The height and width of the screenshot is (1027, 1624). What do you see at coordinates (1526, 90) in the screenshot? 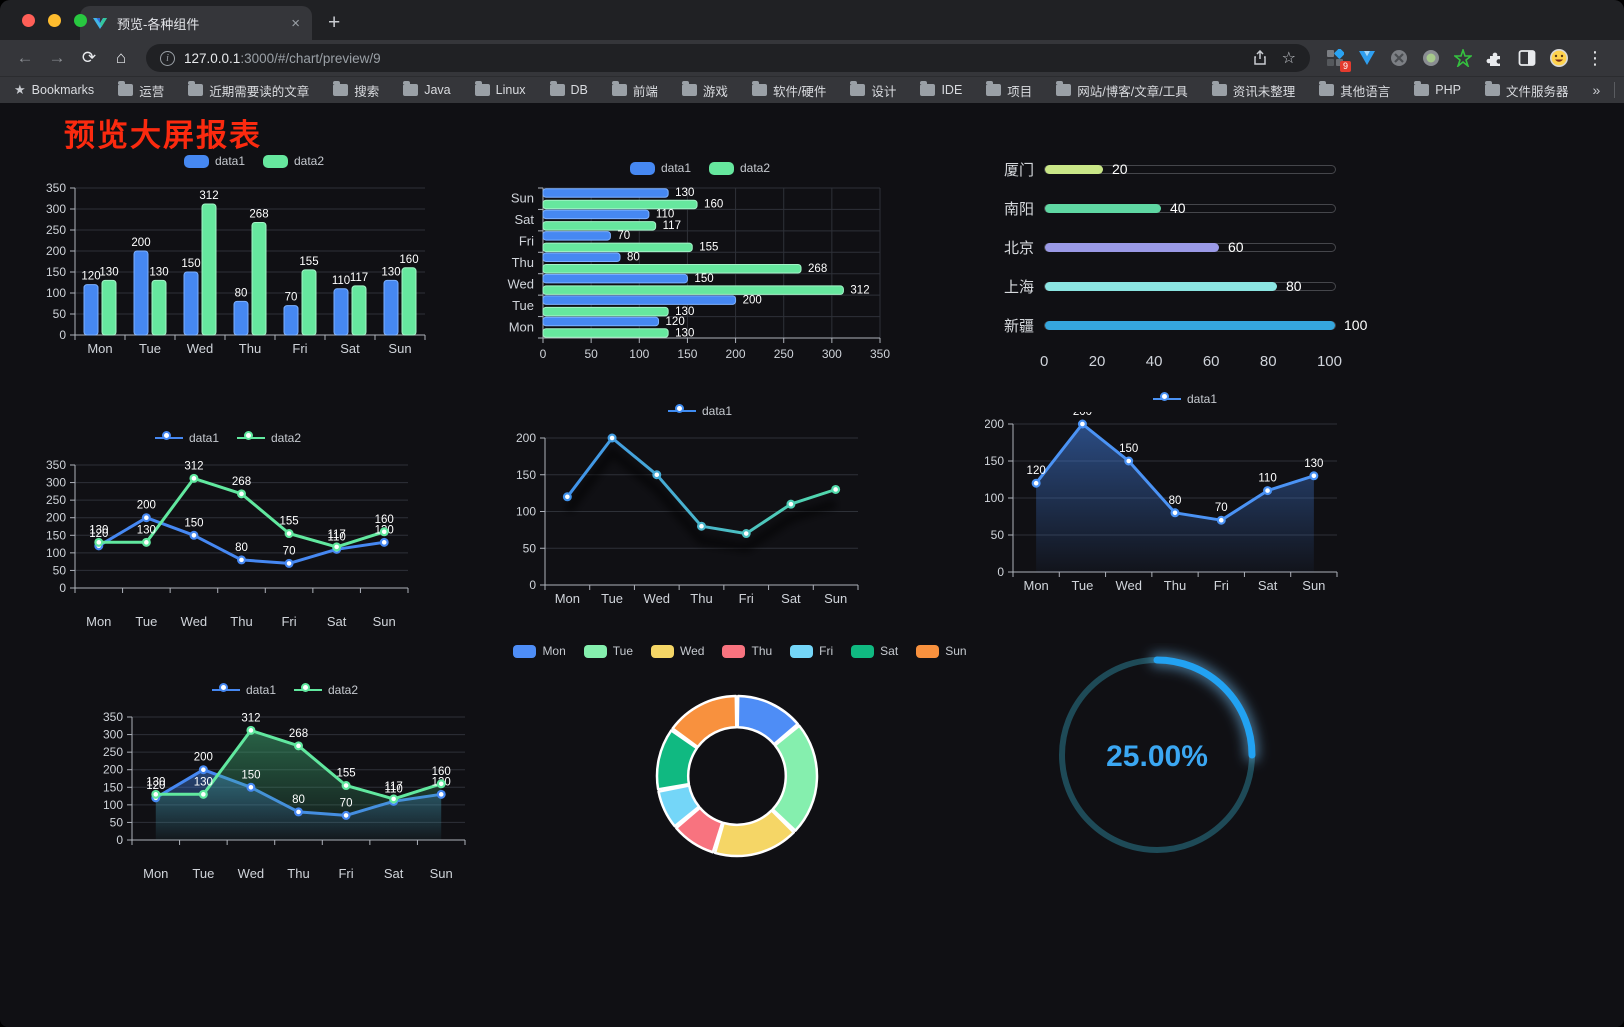
I see `bookmark-folder-16: 文件服务器` at bounding box center [1526, 90].